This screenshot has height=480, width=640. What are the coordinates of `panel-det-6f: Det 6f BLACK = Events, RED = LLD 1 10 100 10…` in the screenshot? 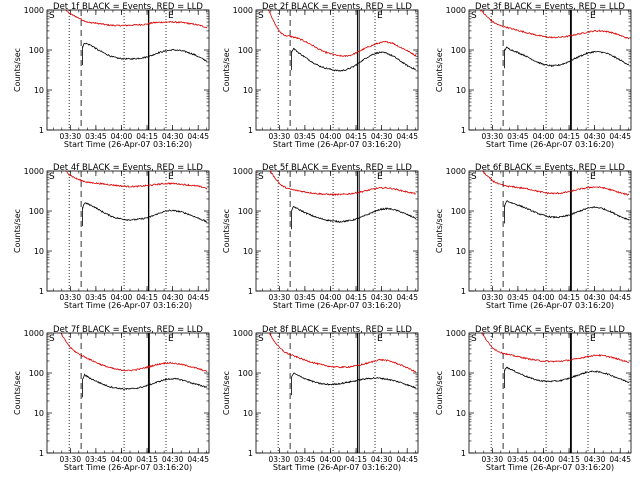 It's located at (533, 236).